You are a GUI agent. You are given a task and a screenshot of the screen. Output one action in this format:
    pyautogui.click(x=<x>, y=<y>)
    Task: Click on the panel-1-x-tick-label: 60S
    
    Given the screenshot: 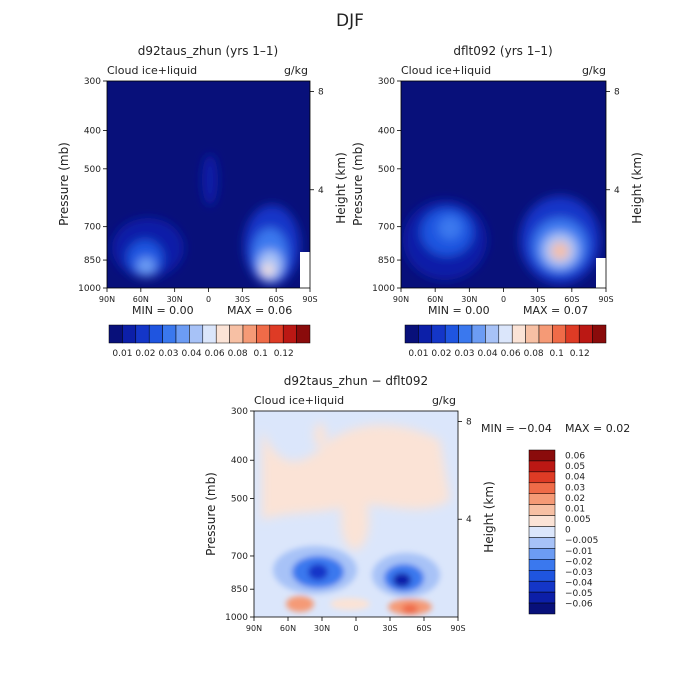 What is the action you would take?
    pyautogui.click(x=276, y=299)
    